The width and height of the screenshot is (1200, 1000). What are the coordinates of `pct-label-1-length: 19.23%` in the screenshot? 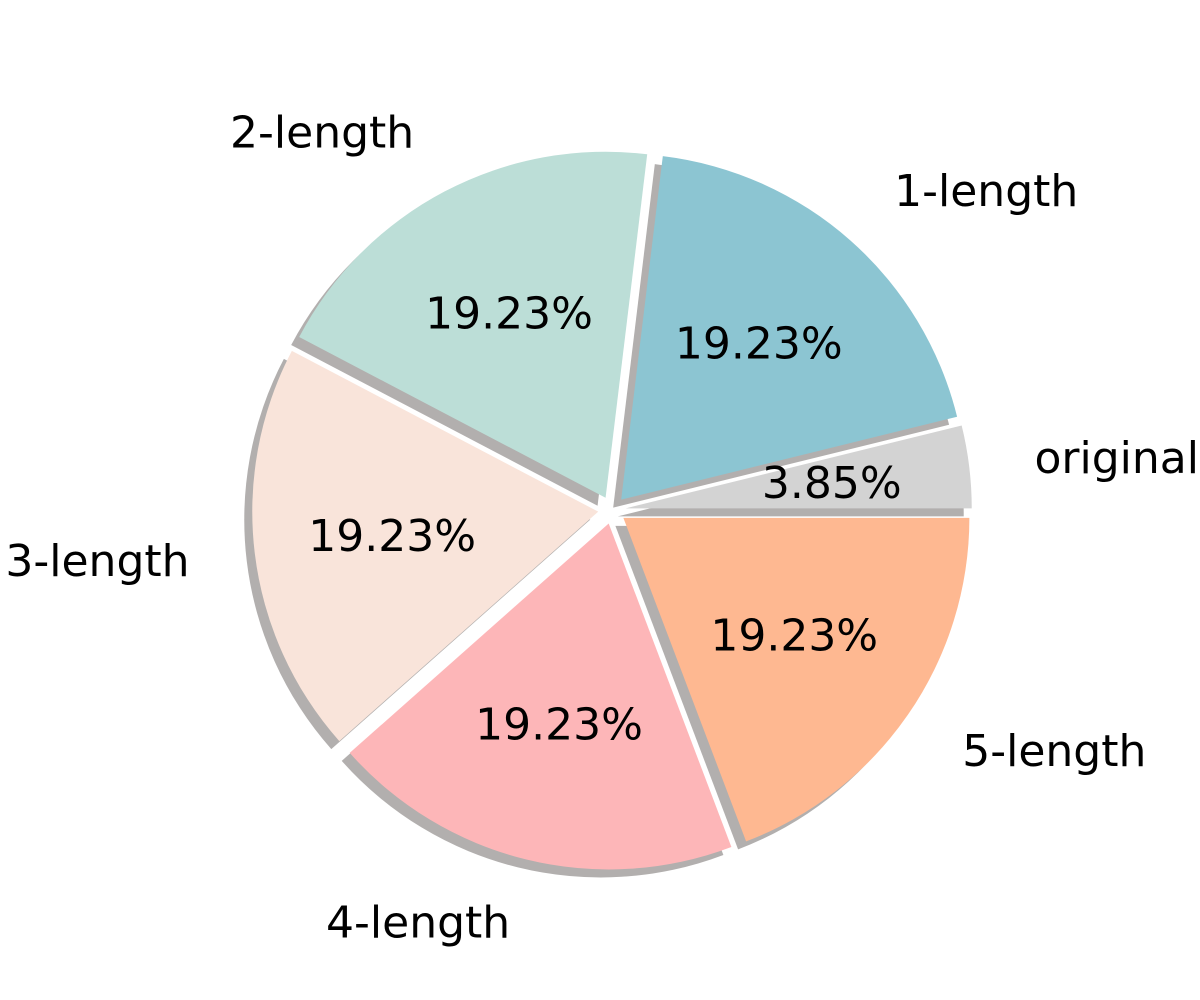 It's located at (759, 344).